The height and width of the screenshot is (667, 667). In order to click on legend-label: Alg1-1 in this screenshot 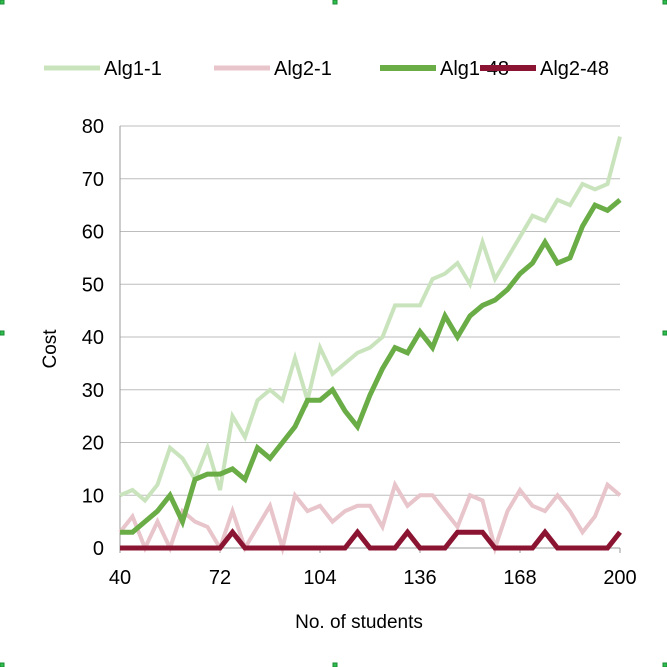, I will do `click(133, 69)`.